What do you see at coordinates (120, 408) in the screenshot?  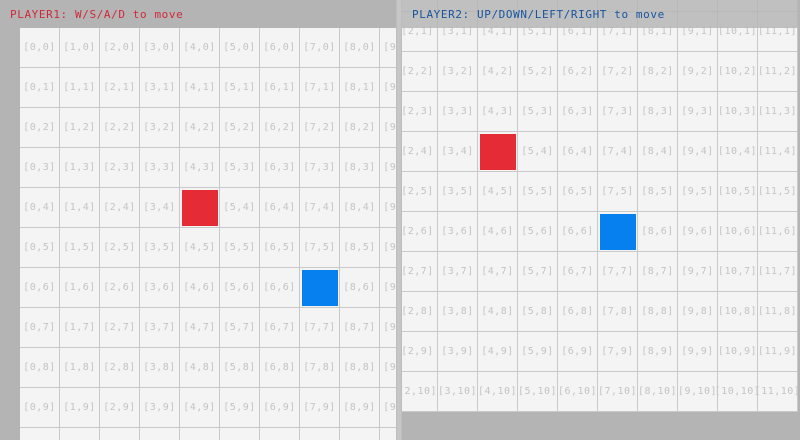 I see `grid-cell: [2,9]` at bounding box center [120, 408].